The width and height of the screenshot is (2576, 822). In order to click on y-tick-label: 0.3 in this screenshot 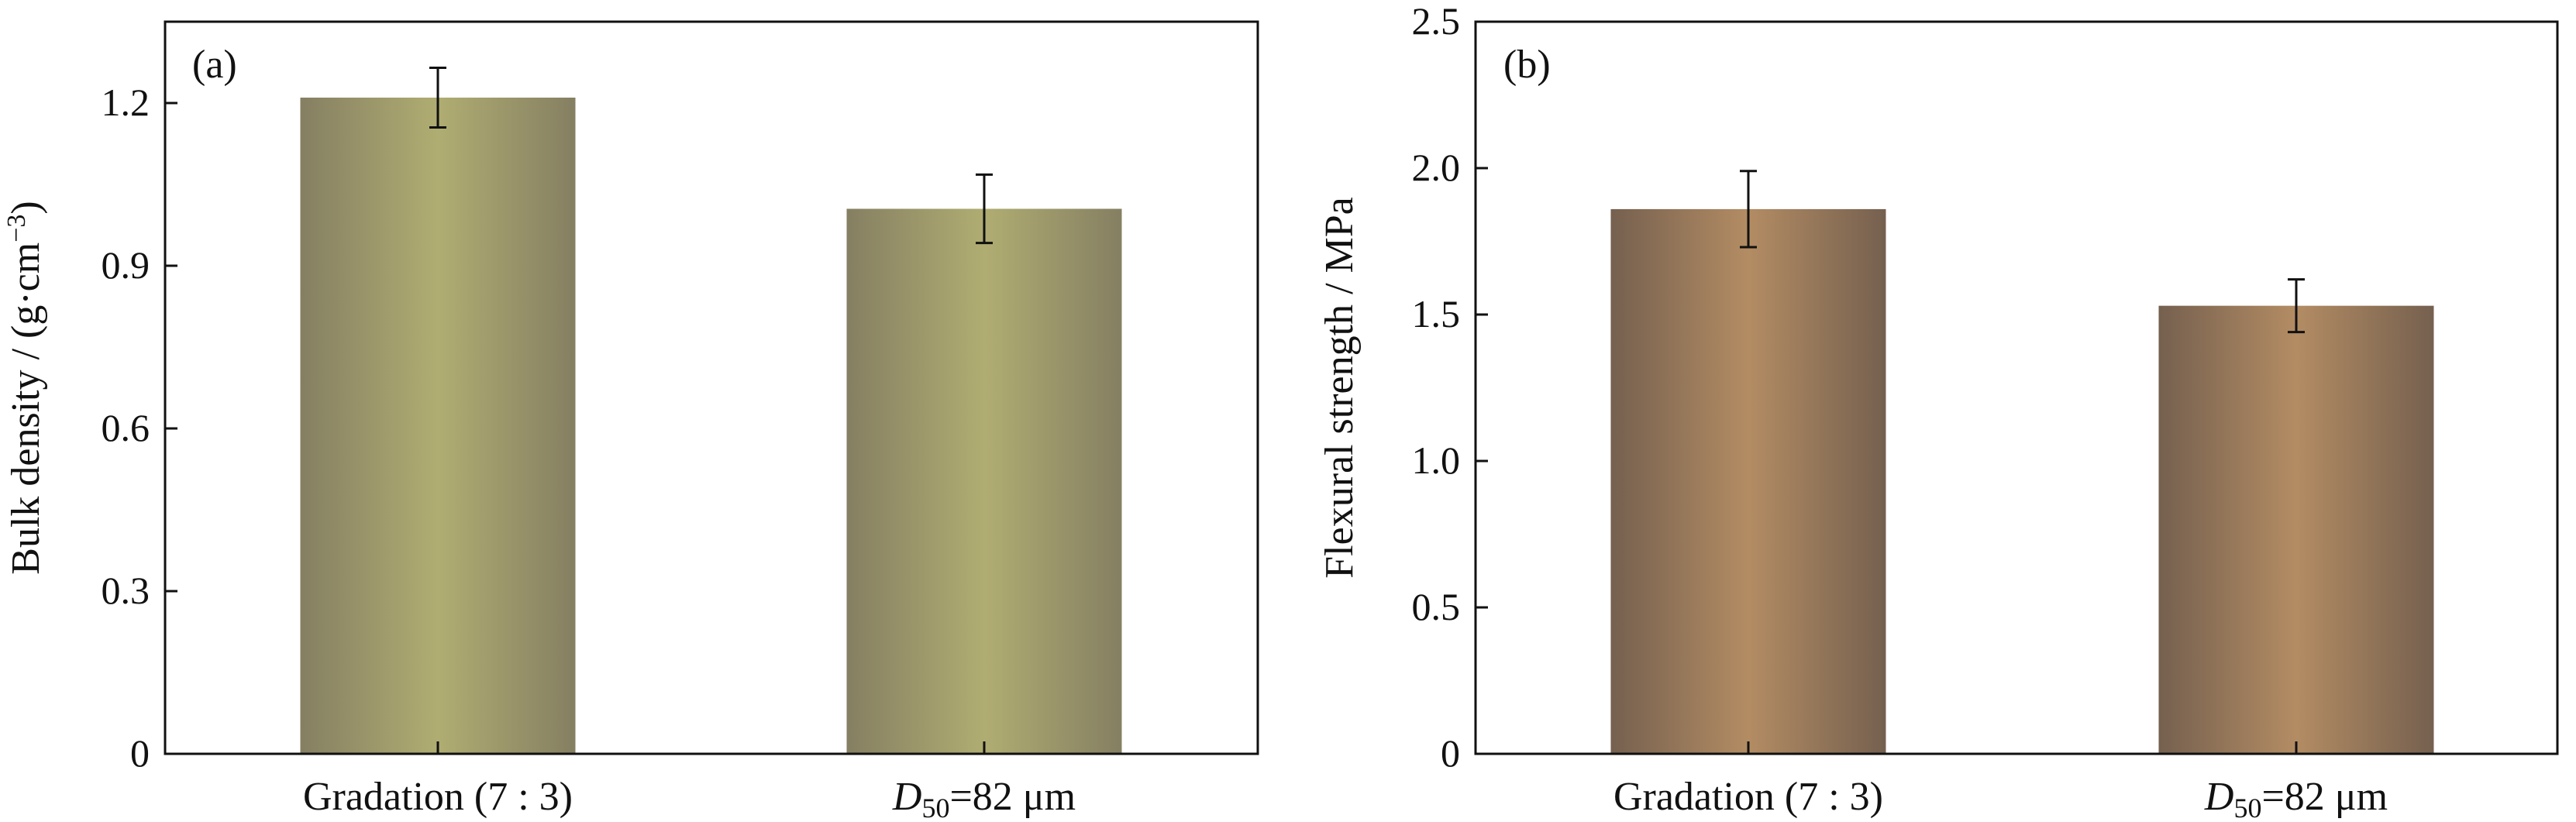, I will do `click(126, 590)`.